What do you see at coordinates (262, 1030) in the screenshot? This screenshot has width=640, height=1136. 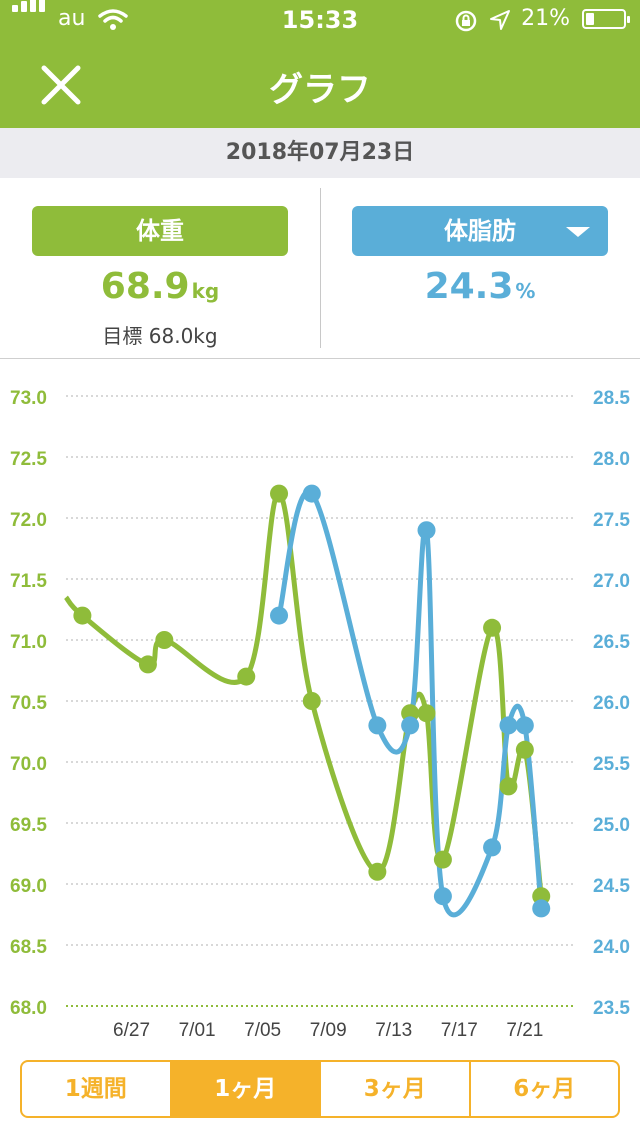 I see `x-axis-tick: 7/05` at bounding box center [262, 1030].